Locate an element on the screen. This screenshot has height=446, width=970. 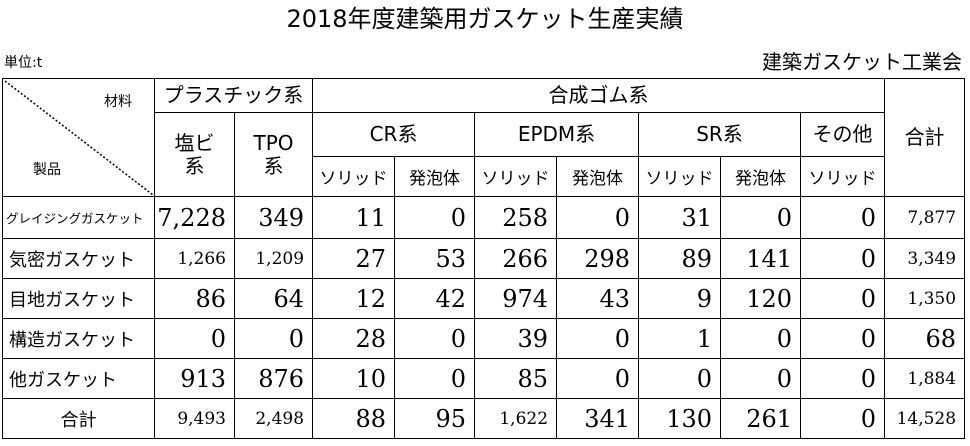
epdm-solid-header: ソリッド is located at coordinates (516, 176).